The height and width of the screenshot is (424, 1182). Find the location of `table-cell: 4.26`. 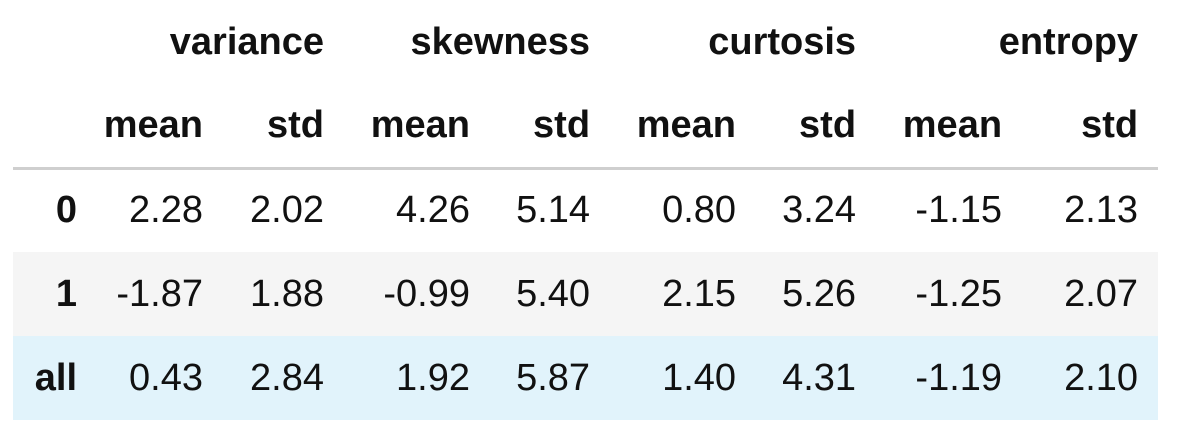

table-cell: 4.26 is located at coordinates (433, 210).